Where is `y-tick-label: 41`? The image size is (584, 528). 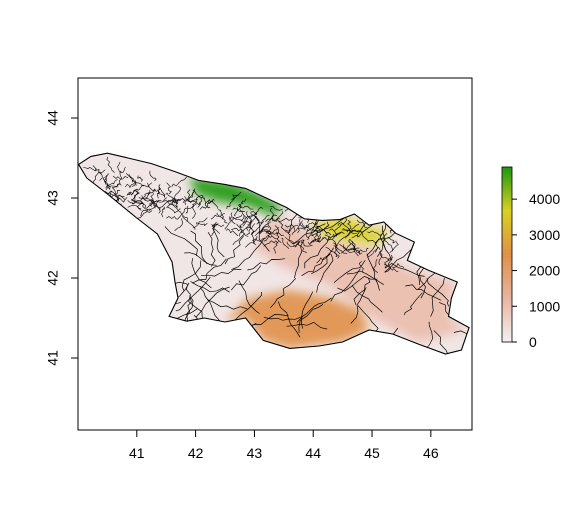 y-tick-label: 41 is located at coordinates (53, 358).